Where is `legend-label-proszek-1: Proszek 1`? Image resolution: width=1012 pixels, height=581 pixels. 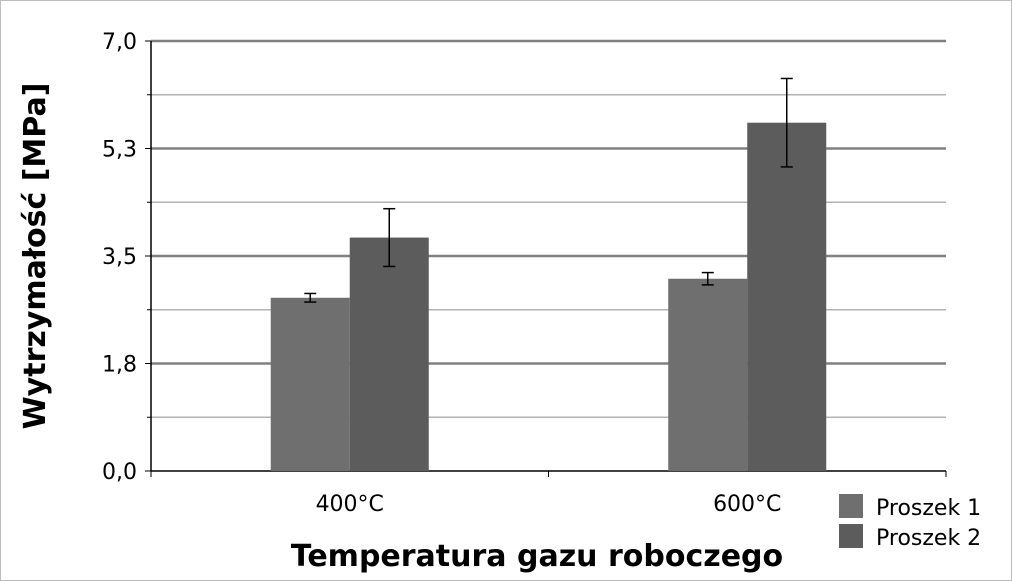 legend-label-proszek-1: Proszek 1 is located at coordinates (928, 508).